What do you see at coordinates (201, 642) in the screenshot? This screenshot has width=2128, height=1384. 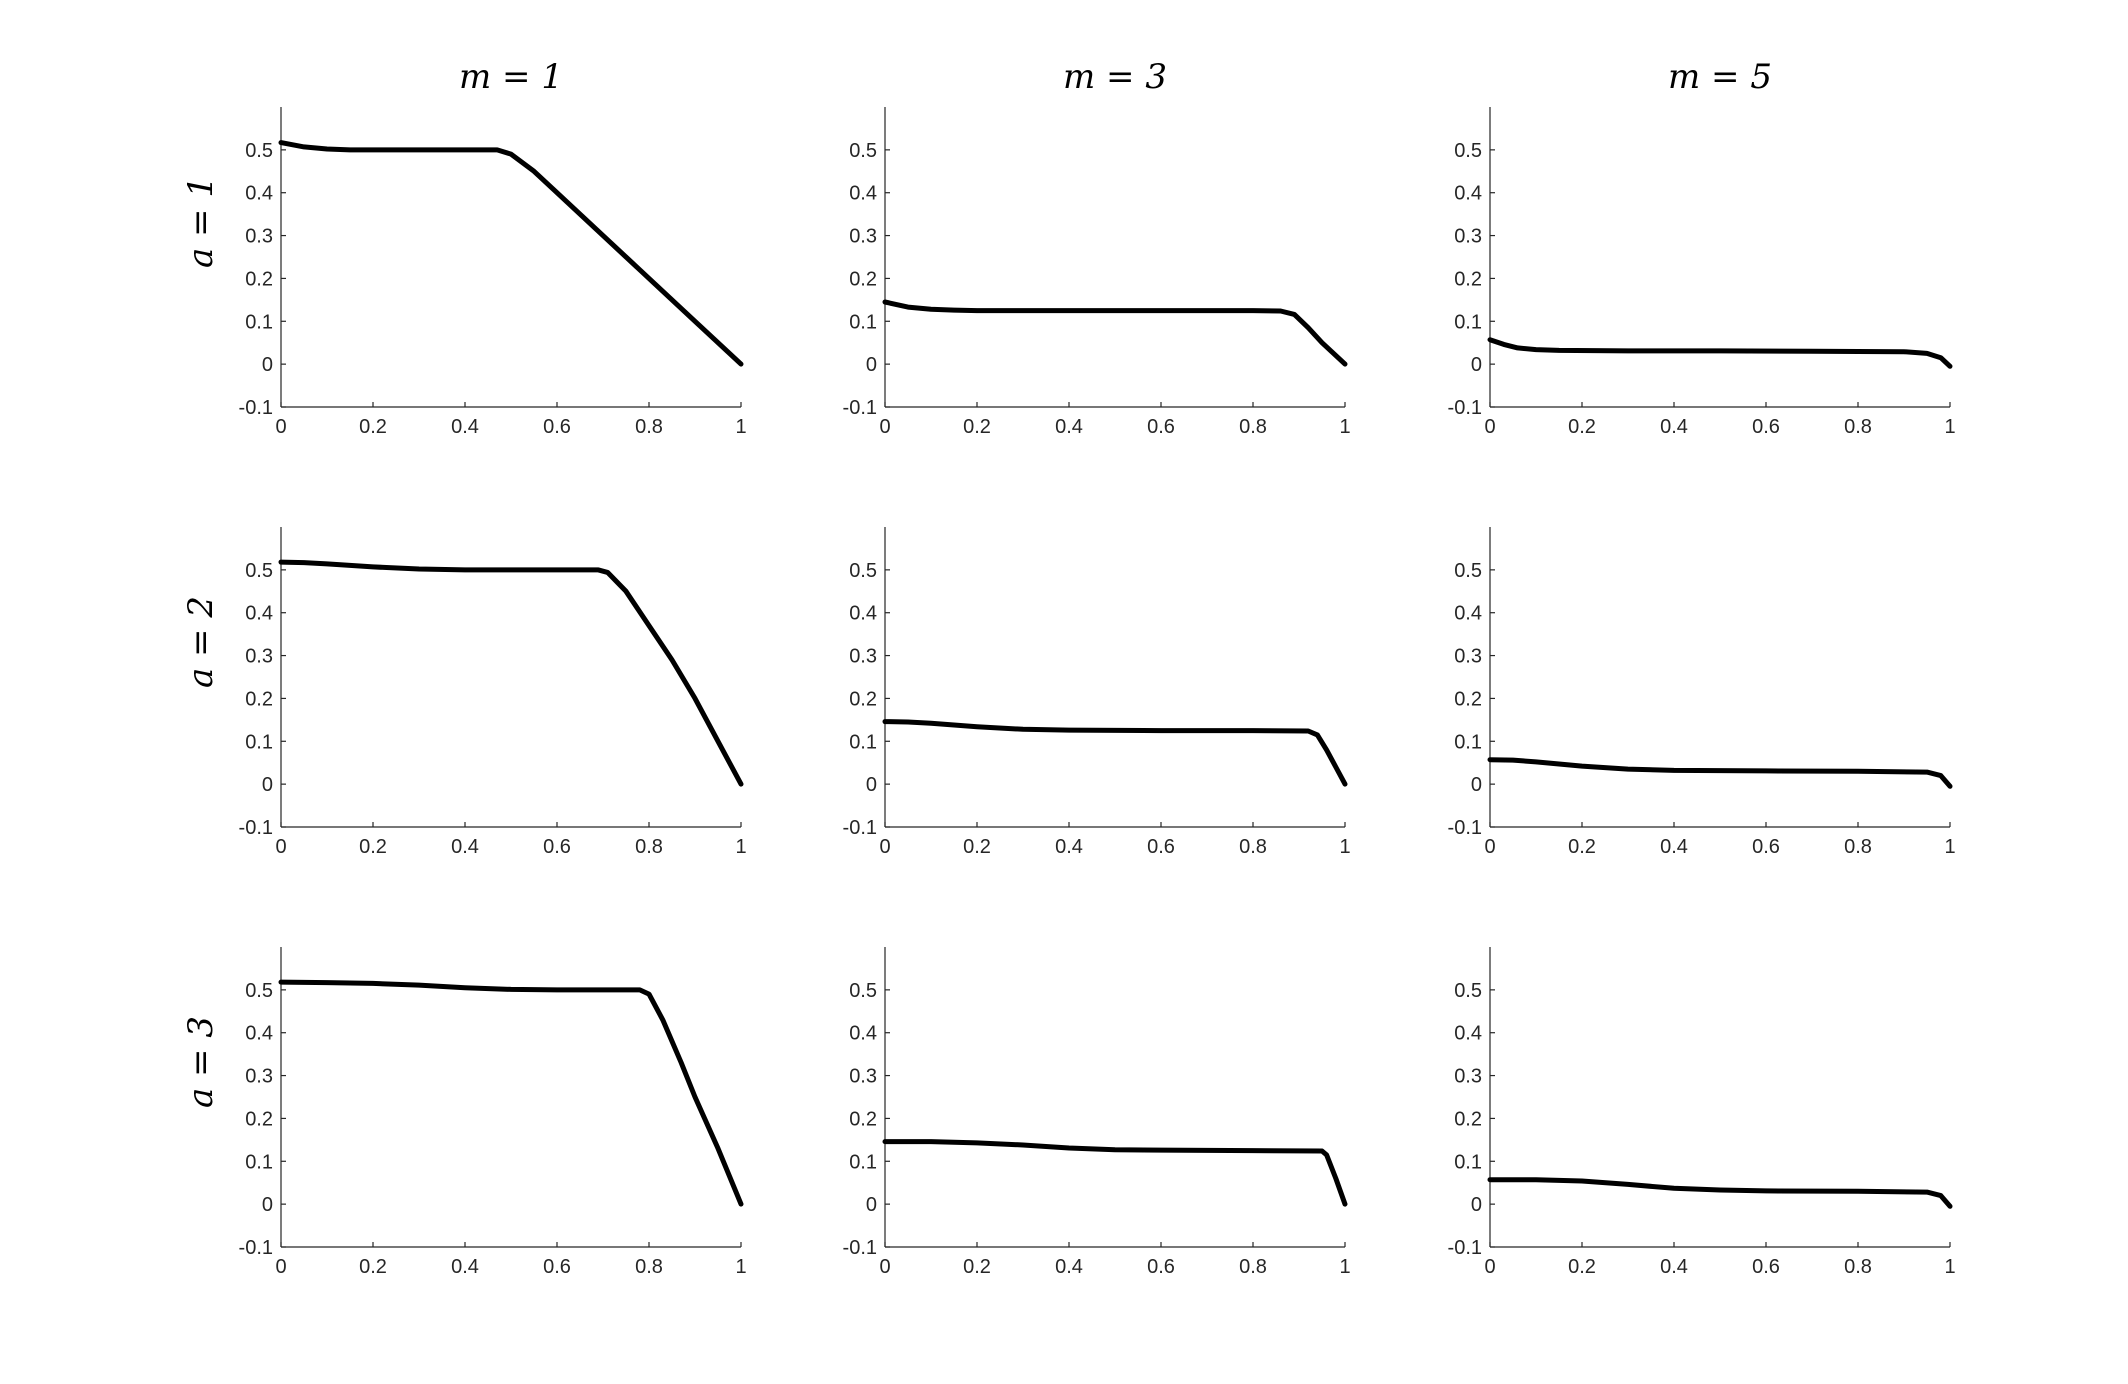 I see `row-labels: a = 1 a = 2 a = 3` at bounding box center [201, 642].